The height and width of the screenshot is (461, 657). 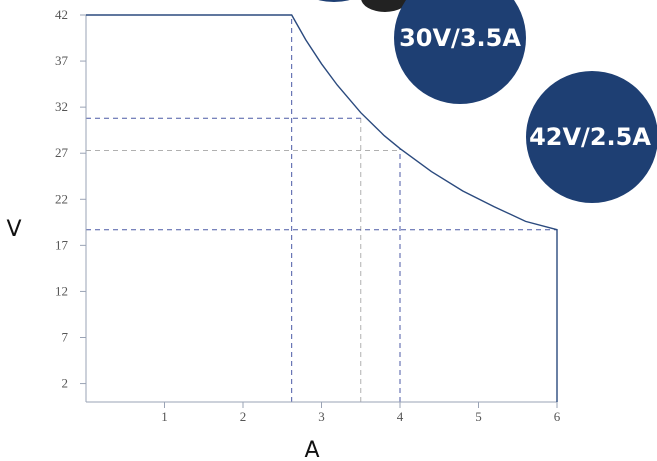 I want to click on x-tick-label: 2, so click(x=243, y=416).